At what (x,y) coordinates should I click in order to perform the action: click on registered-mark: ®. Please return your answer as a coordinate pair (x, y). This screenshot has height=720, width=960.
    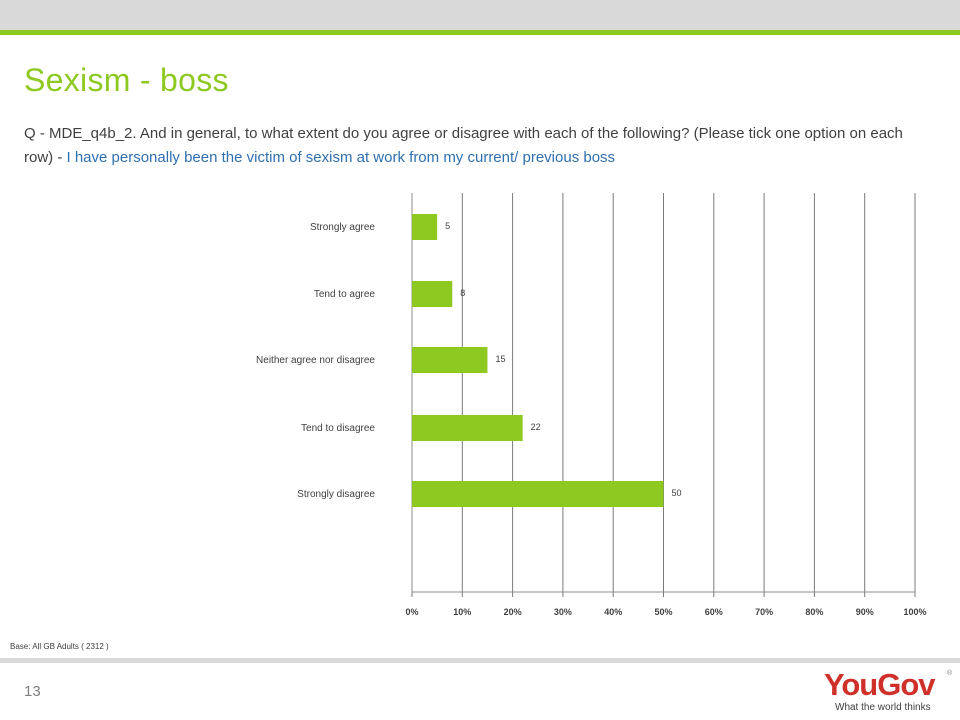
    Looking at the image, I should click on (950, 673).